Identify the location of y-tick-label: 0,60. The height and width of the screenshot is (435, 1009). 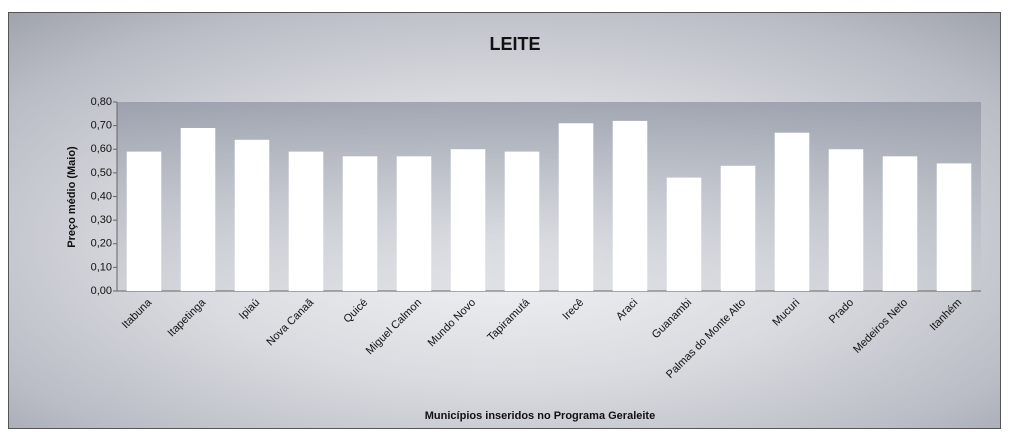
(101, 149).